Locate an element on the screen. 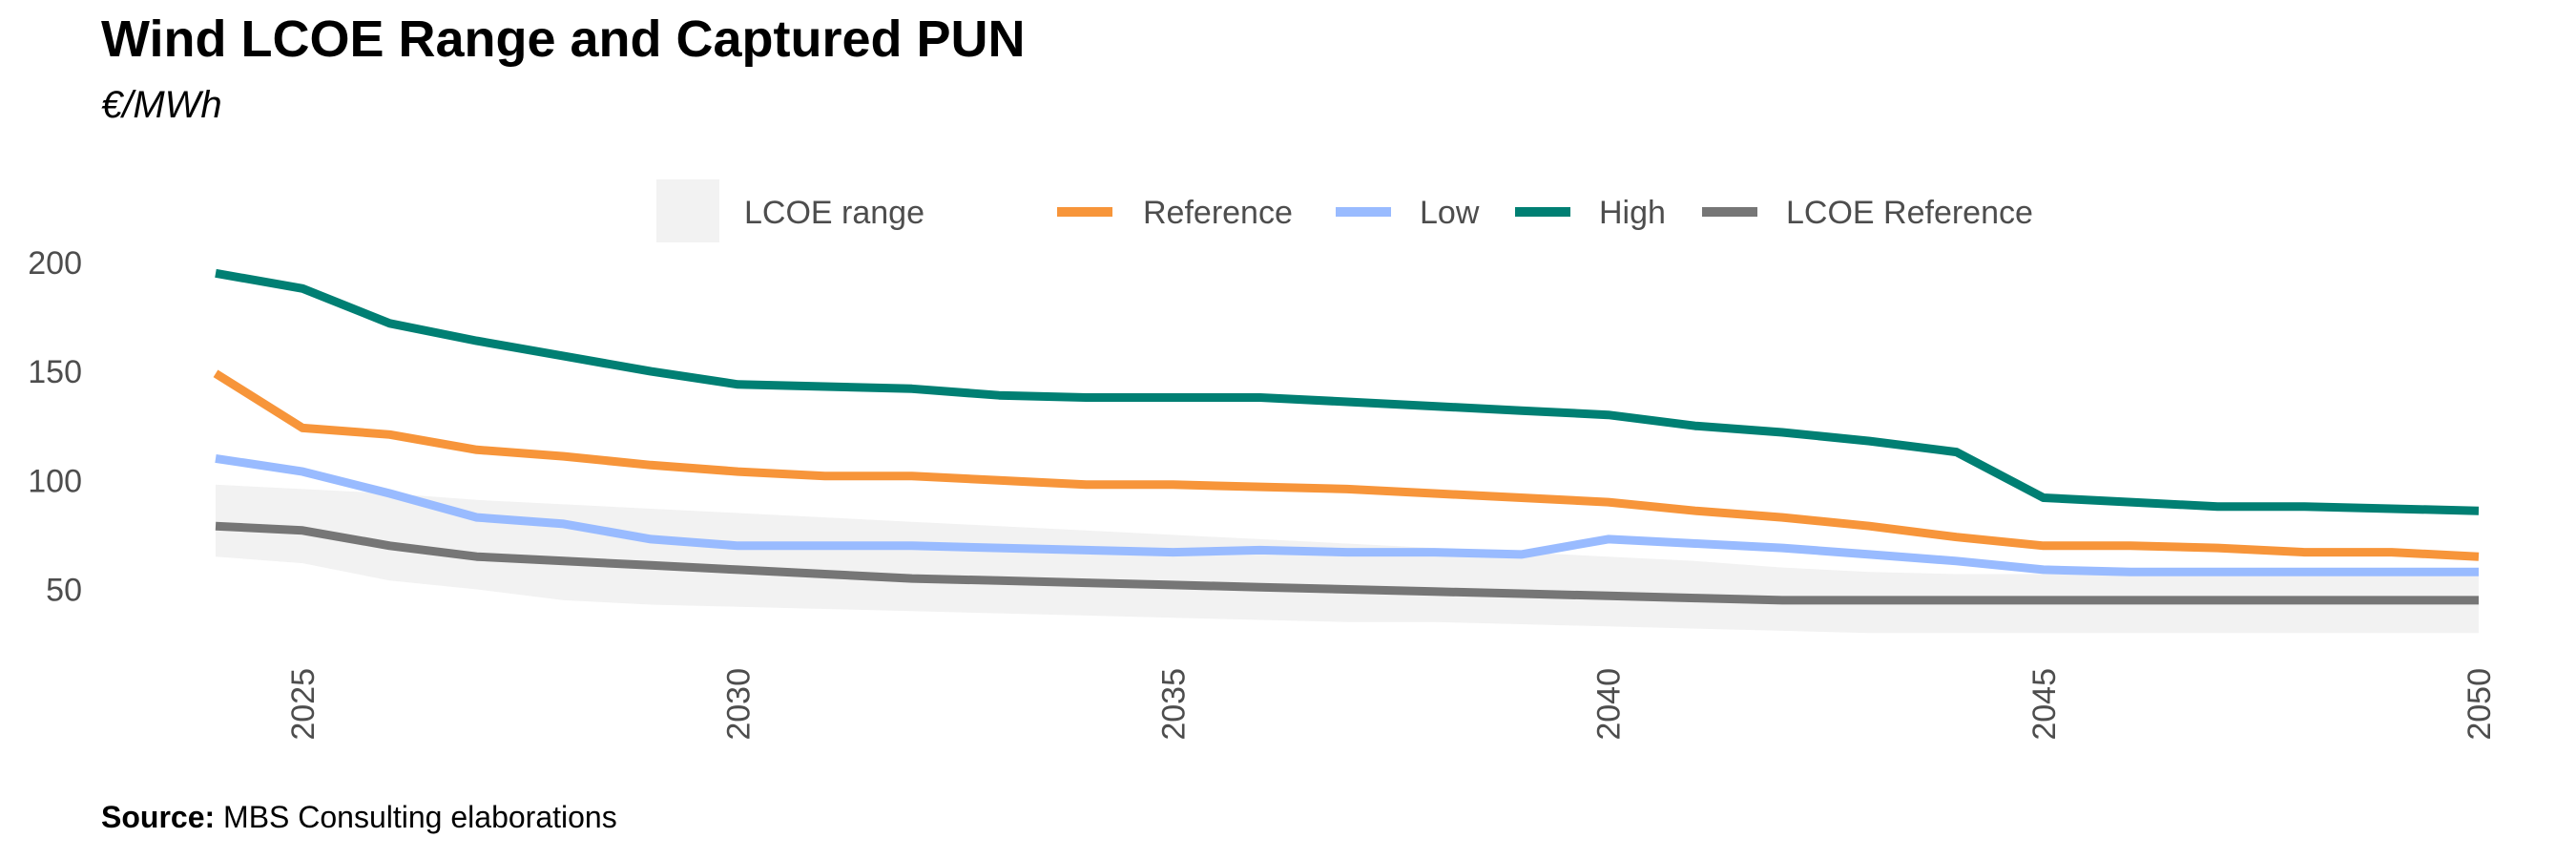  legend-label-low: Low is located at coordinates (1450, 213).